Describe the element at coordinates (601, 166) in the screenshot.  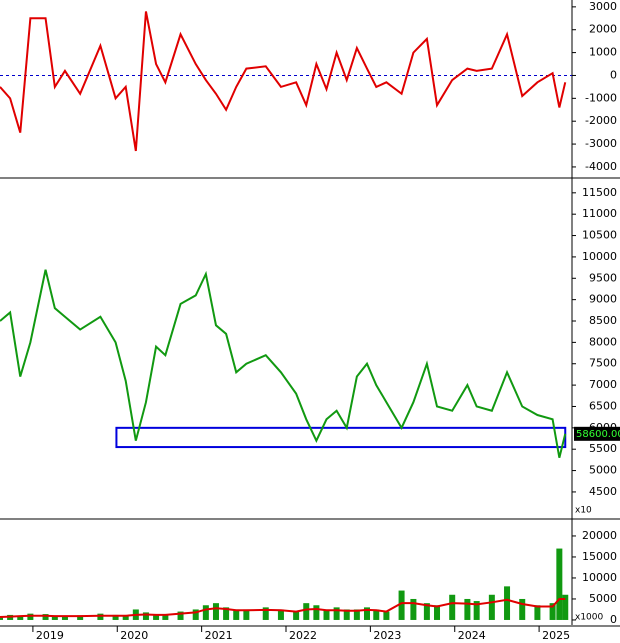
I see `y-tick-label: -4000` at that location.